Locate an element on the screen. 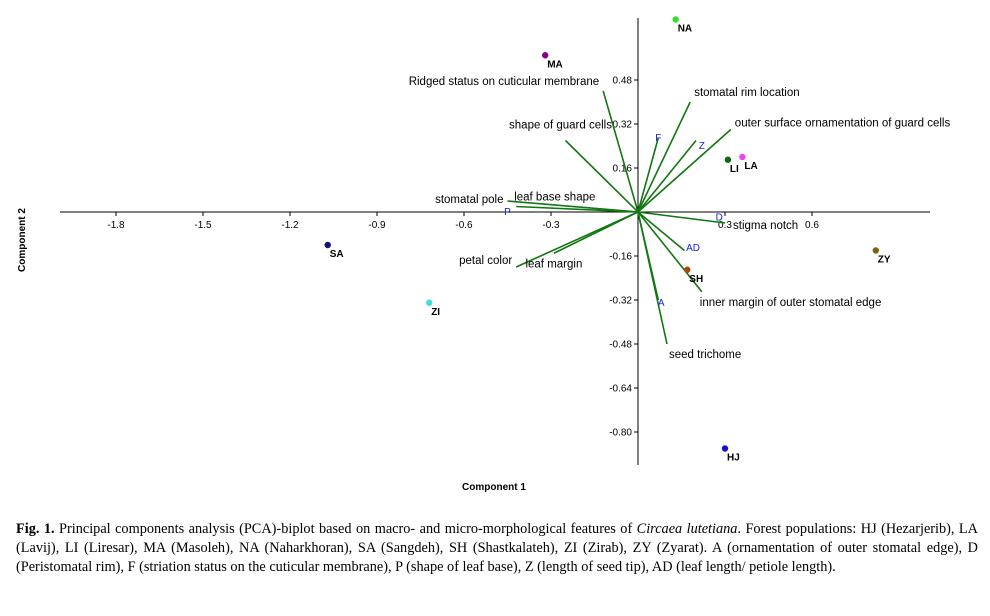  y-tick-label: -0.48 is located at coordinates (620, 345).